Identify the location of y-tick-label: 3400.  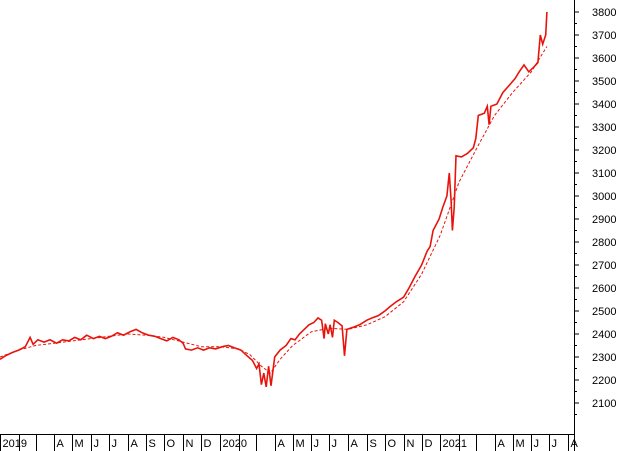
(604, 105).